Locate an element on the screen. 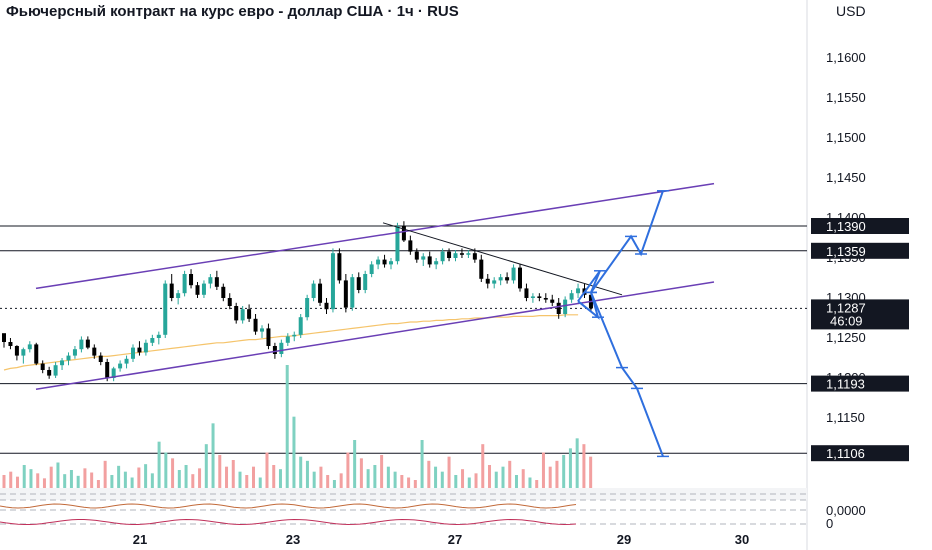  y-tick-label: 1,1450 is located at coordinates (846, 177).